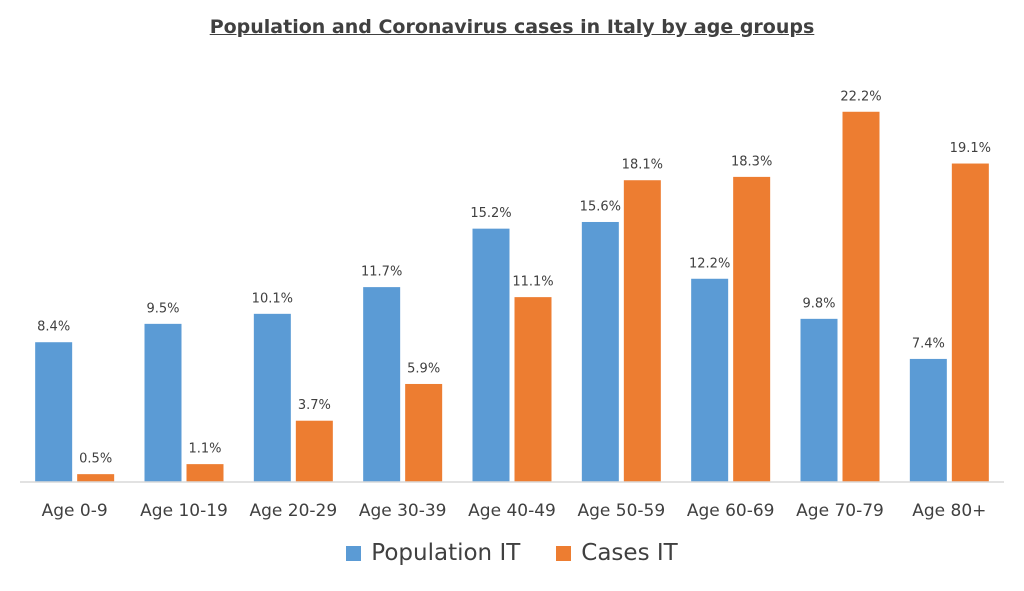 The height and width of the screenshot is (591, 1024). Describe the element at coordinates (423, 368) in the screenshot. I see `data-label-cases-3: 5.9%` at that location.